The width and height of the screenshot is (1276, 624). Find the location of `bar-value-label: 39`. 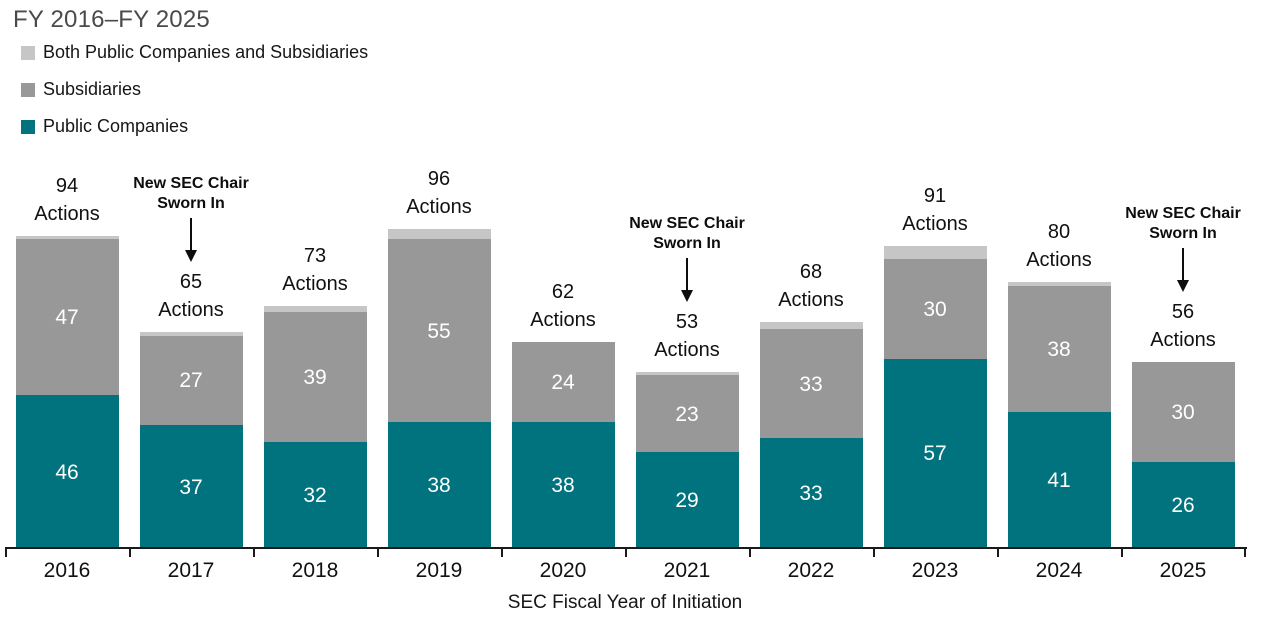

bar-value-label: 39 is located at coordinates (315, 378).